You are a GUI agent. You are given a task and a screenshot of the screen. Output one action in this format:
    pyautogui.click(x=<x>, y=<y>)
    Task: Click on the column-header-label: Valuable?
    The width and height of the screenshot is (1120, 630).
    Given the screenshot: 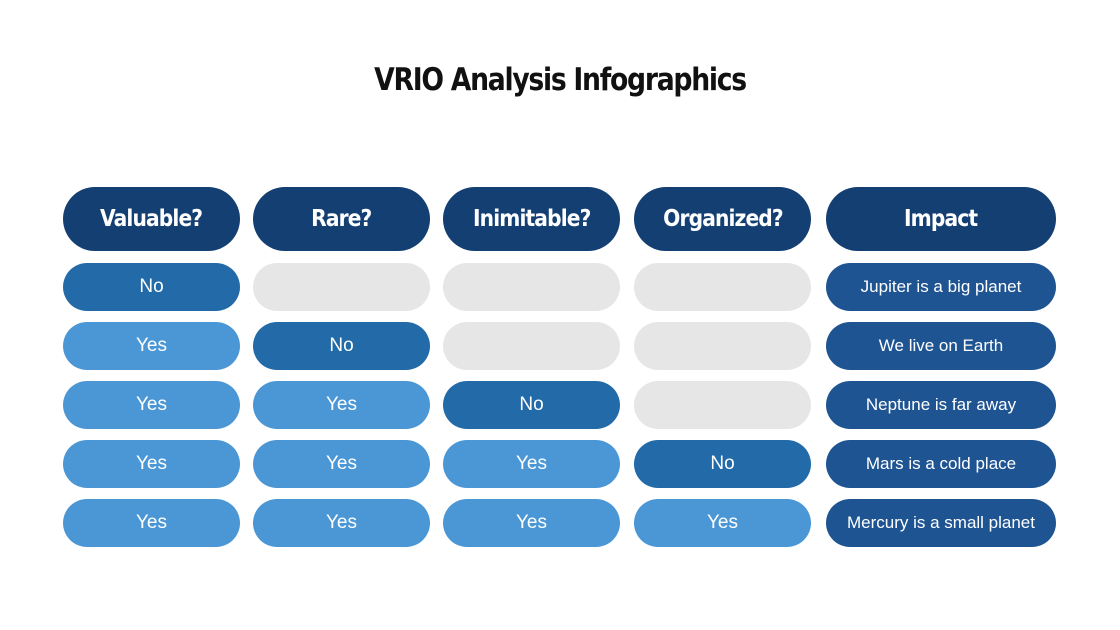 What is the action you would take?
    pyautogui.click(x=151, y=219)
    